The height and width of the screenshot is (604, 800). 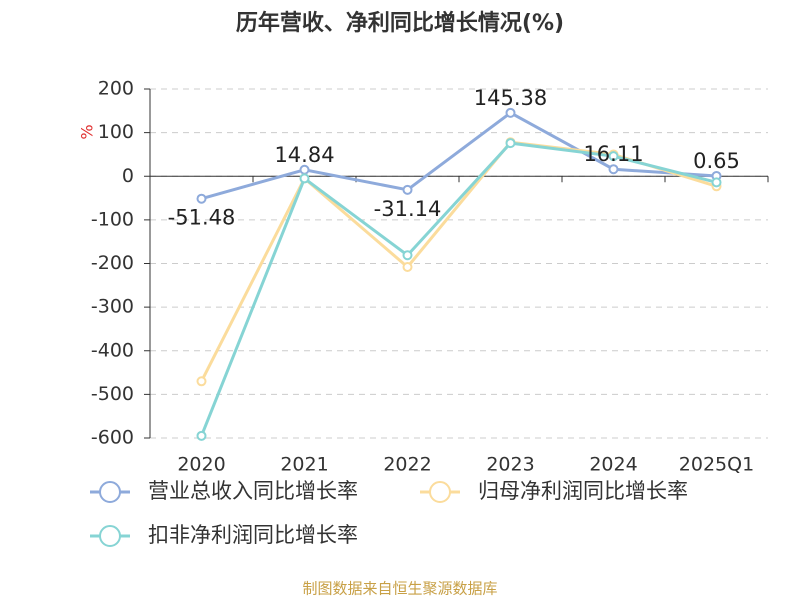 What do you see at coordinates (407, 465) in the screenshot?
I see `x-tick-label: 2022` at bounding box center [407, 465].